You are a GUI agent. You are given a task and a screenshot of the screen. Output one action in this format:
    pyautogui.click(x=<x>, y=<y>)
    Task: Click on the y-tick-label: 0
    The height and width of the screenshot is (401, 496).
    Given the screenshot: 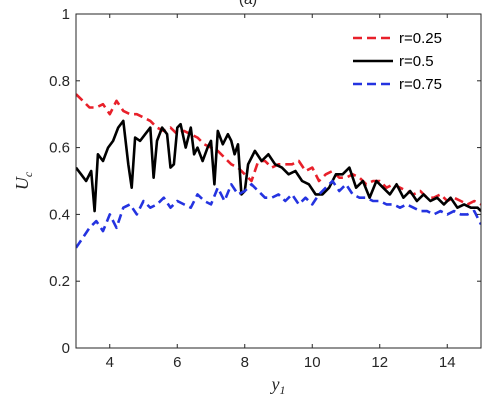 What is the action you would take?
    pyautogui.click(x=66, y=348)
    